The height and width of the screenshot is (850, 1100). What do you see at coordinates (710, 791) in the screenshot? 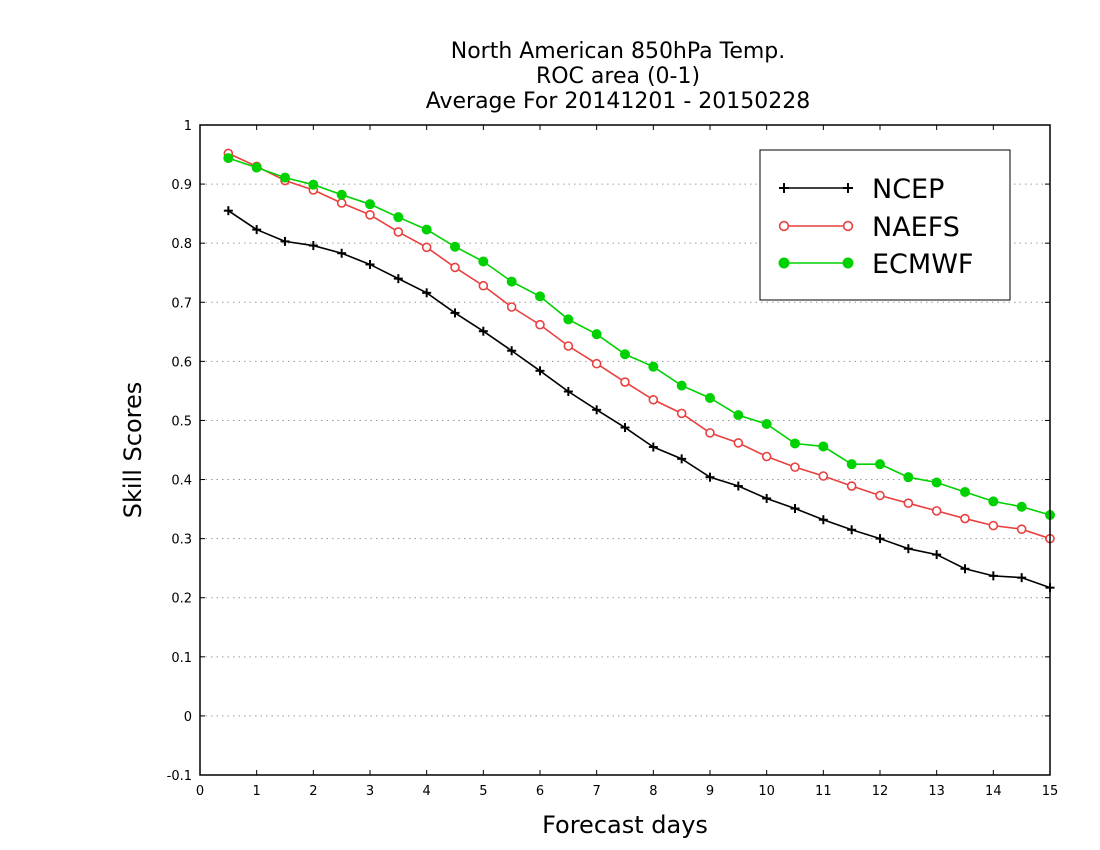
I see `x-tick-label: 9` at bounding box center [710, 791].